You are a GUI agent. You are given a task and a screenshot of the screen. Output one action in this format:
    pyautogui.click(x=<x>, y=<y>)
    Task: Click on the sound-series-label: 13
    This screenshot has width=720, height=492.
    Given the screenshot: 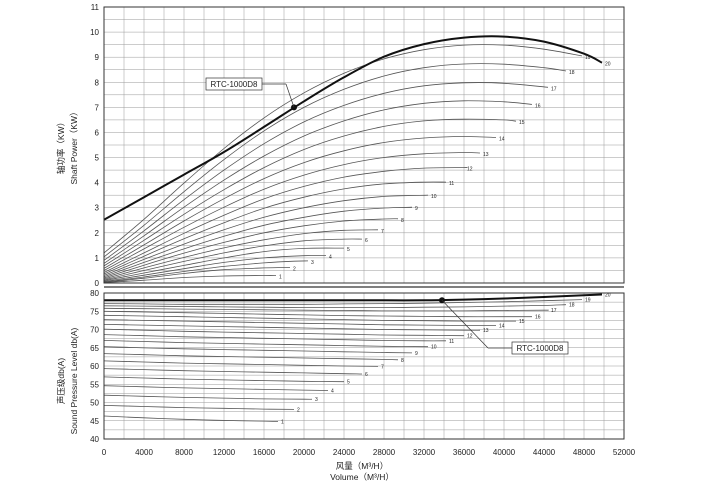 What is the action you would take?
    pyautogui.click(x=486, y=331)
    